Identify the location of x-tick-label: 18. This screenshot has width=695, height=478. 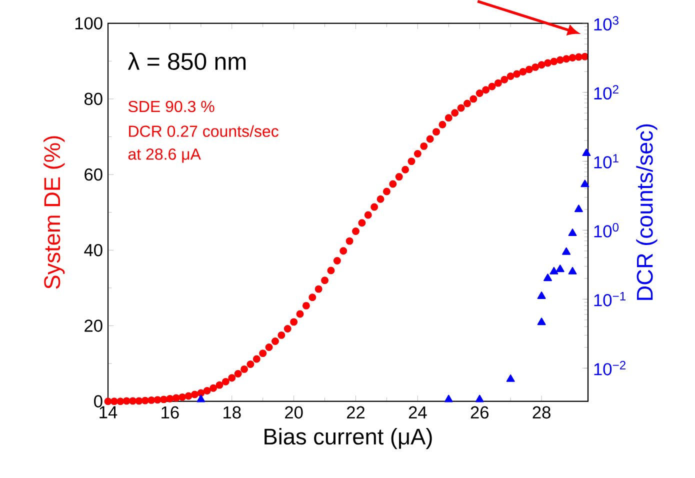
(232, 412).